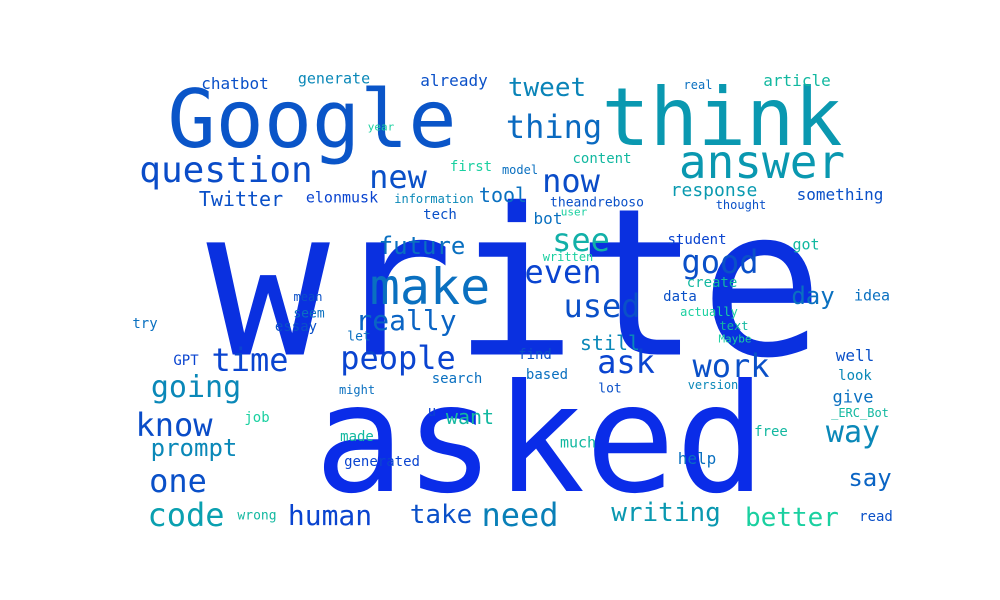  I want to click on word-7: people, so click(398, 358).